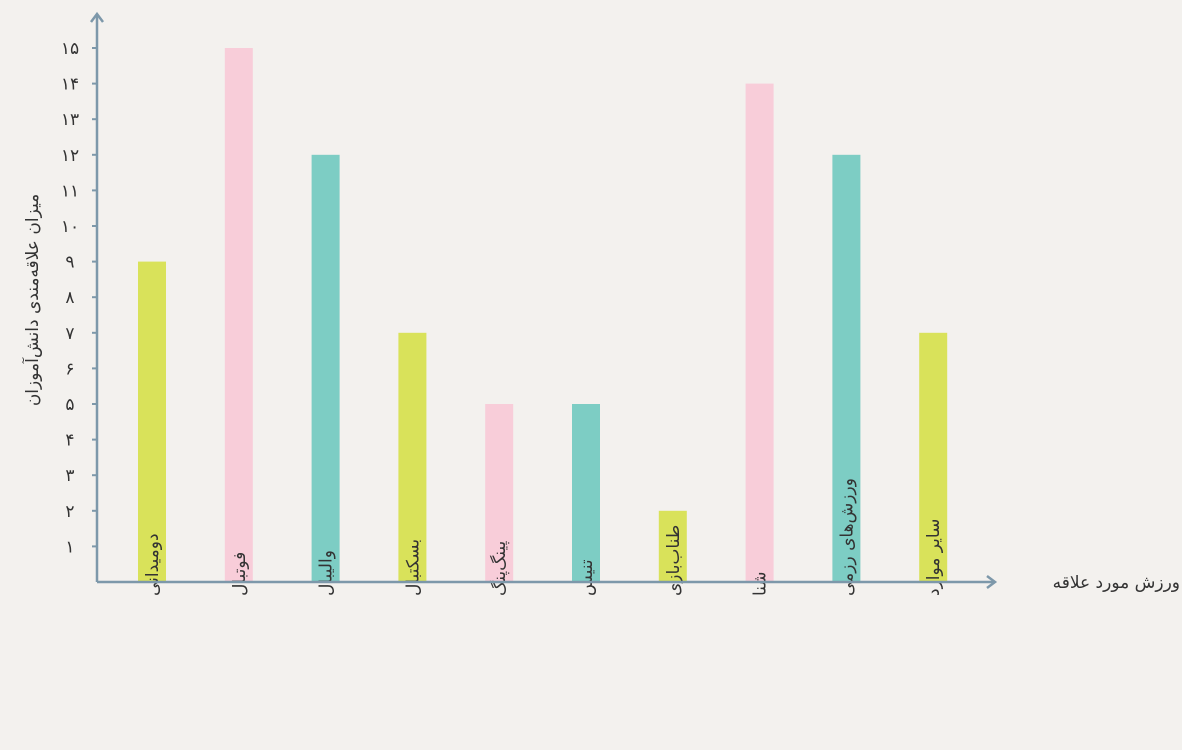 This screenshot has height=750, width=1182. I want to click on y-tick-label: ۱۱, so click(70, 191).